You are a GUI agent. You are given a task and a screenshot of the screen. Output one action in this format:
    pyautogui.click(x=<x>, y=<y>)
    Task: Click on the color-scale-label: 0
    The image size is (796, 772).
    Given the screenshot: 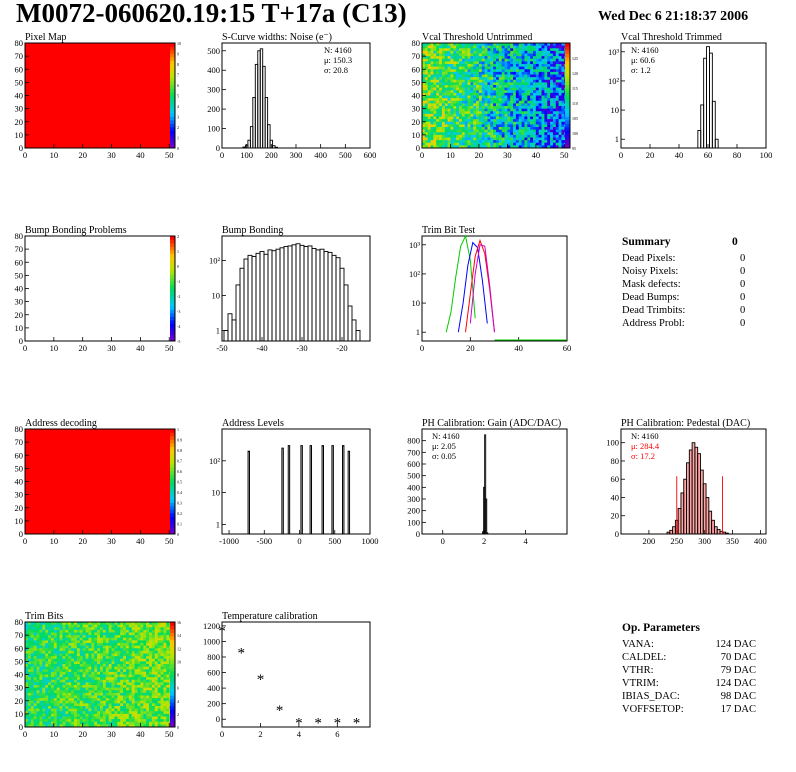 What is the action you would take?
    pyautogui.click(x=178, y=727)
    